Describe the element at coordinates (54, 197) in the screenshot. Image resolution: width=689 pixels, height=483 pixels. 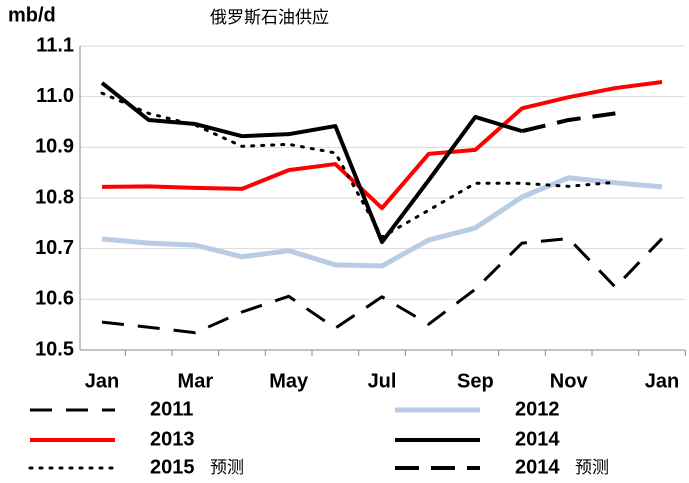
I see `y-tick-label: 10.8` at that location.